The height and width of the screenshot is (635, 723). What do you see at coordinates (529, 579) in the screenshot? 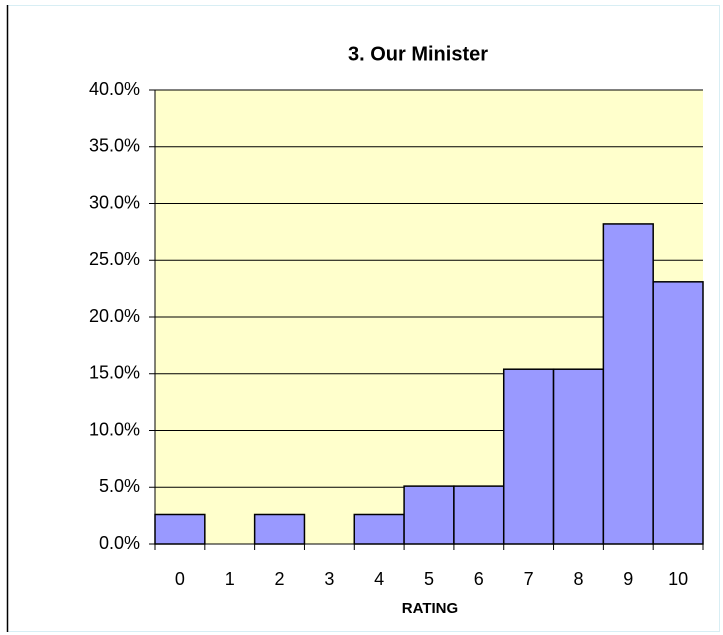
I see `x-tick-label: 7` at bounding box center [529, 579].